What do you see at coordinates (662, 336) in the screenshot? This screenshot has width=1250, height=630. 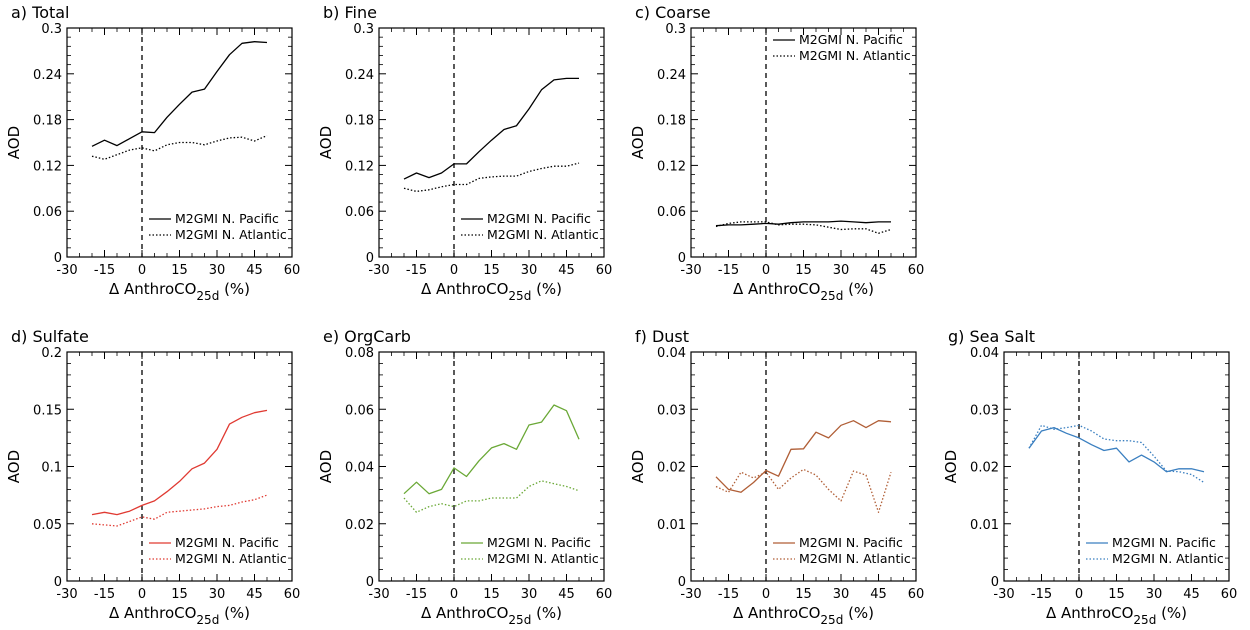 I see `chart-title: f) Dust` at bounding box center [662, 336].